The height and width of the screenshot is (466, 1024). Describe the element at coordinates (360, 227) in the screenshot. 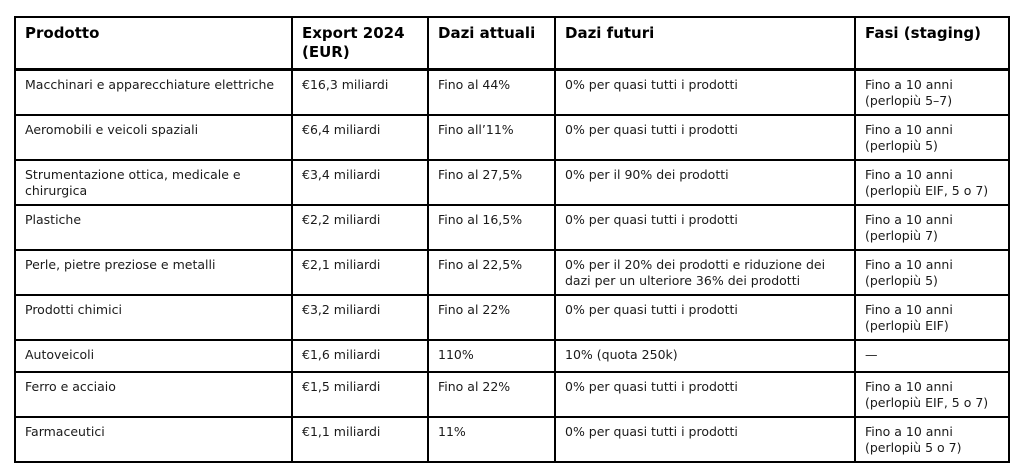

I see `cell-export: €2,2 miliardi` at that location.